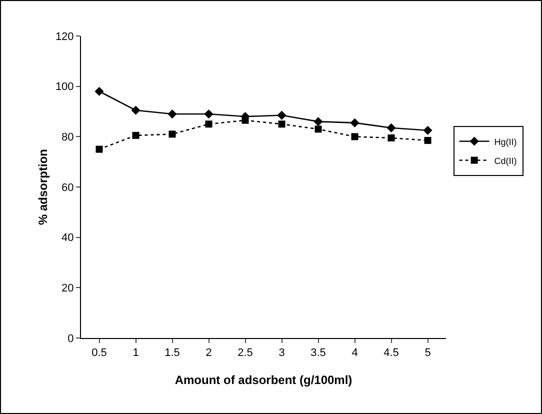  I want to click on y-tick-label: 120, so click(64, 36).